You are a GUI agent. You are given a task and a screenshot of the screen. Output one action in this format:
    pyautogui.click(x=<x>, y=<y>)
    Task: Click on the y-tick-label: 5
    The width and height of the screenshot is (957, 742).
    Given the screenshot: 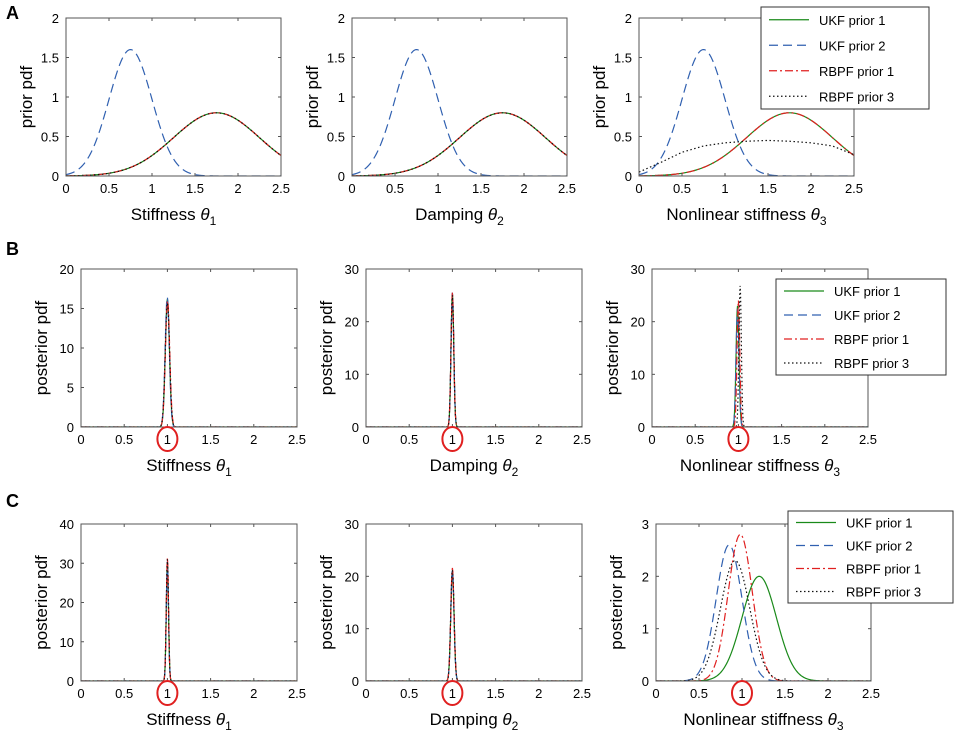 What is the action you would take?
    pyautogui.click(x=70, y=388)
    